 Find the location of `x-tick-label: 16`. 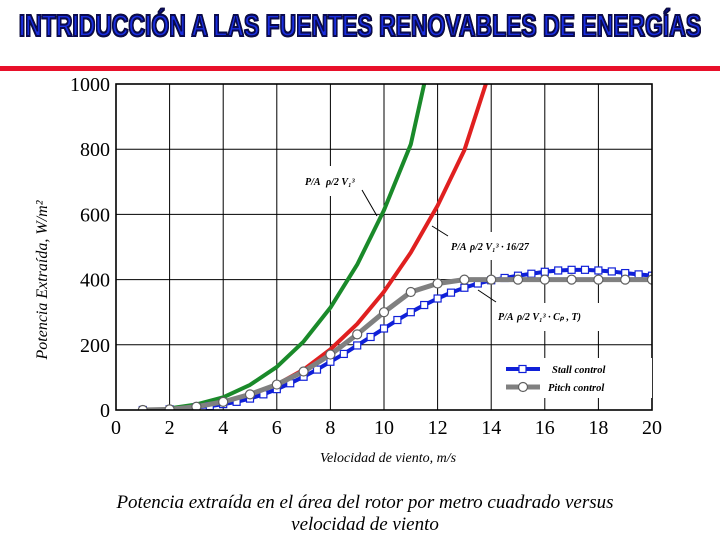

x-tick-label: 16 is located at coordinates (545, 428).